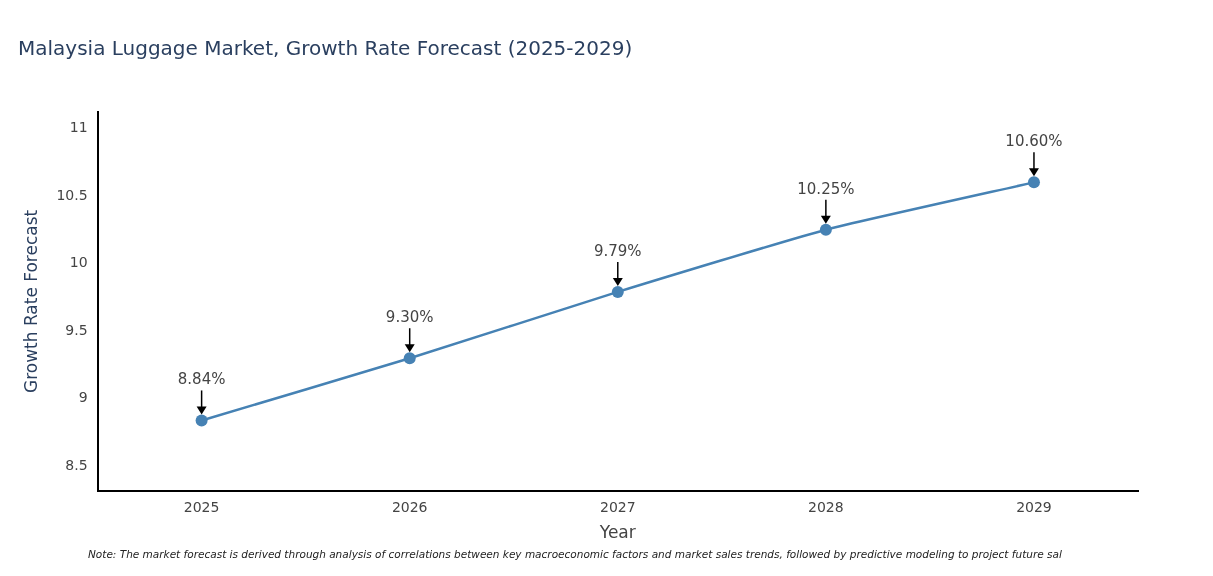  Describe the element at coordinates (1034, 506) in the screenshot. I see `x-tick-label: 2029` at that location.